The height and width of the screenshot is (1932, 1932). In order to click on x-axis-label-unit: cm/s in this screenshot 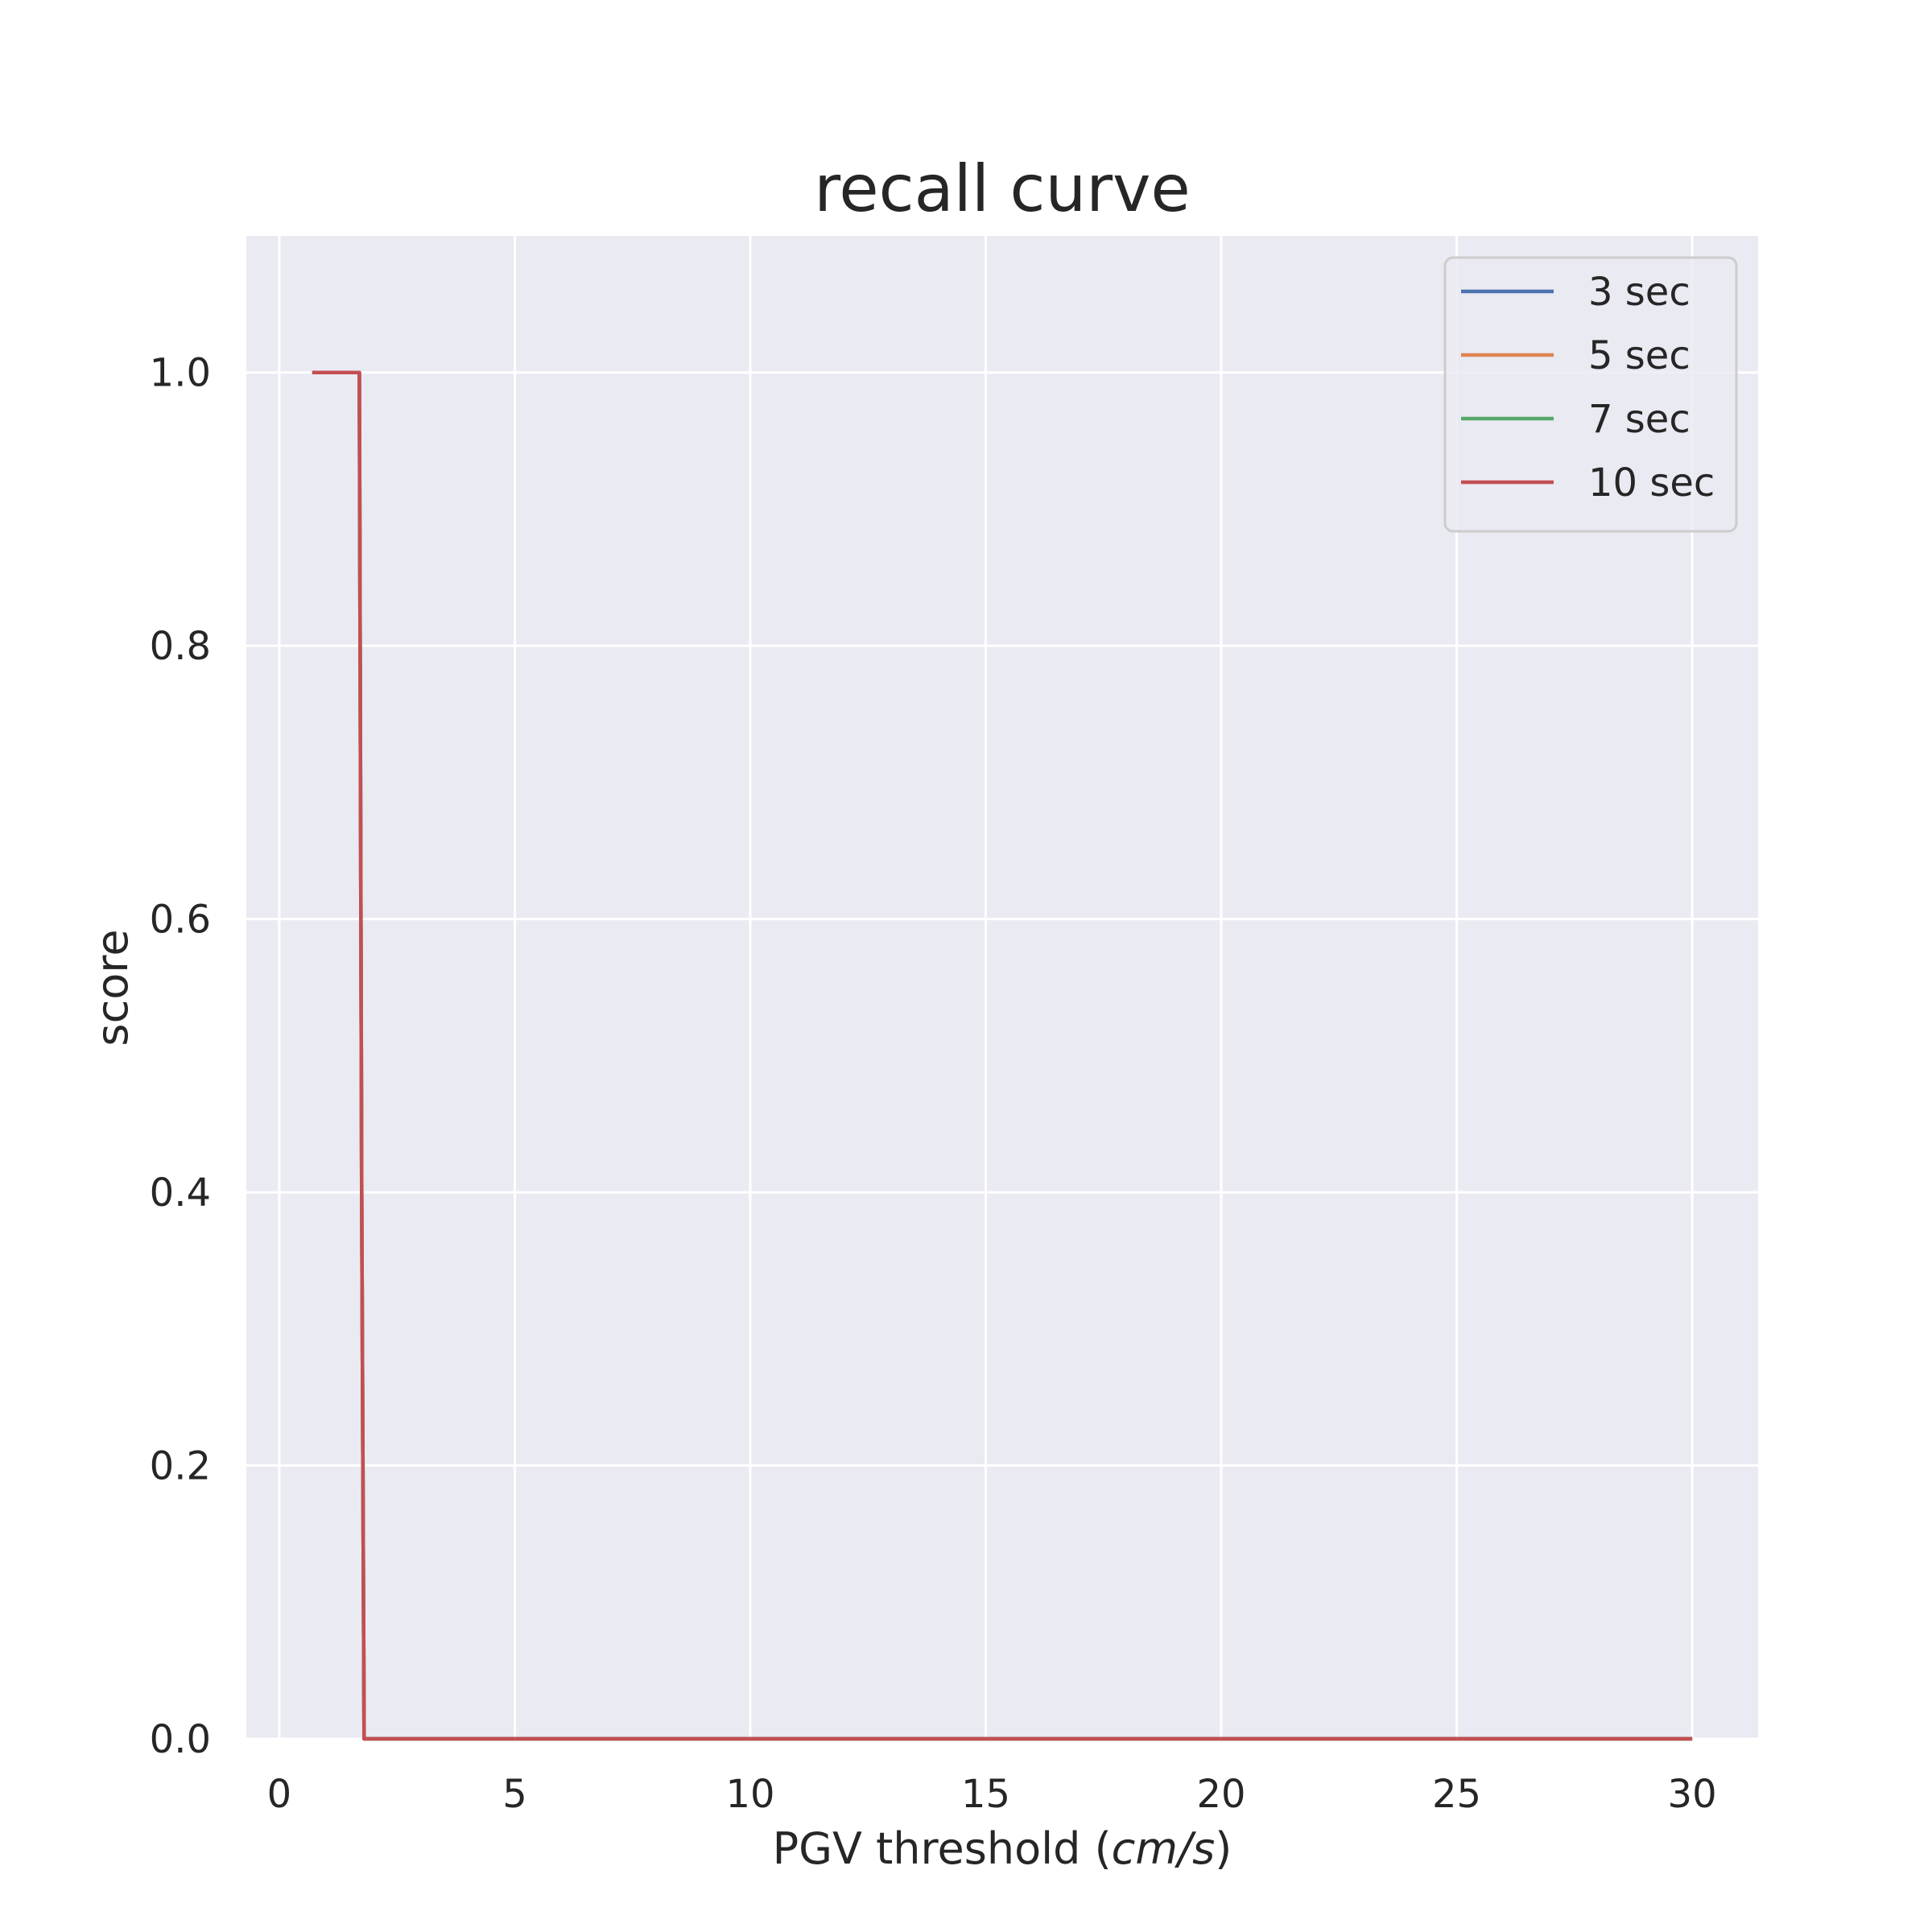, I will do `click(1164, 1849)`.